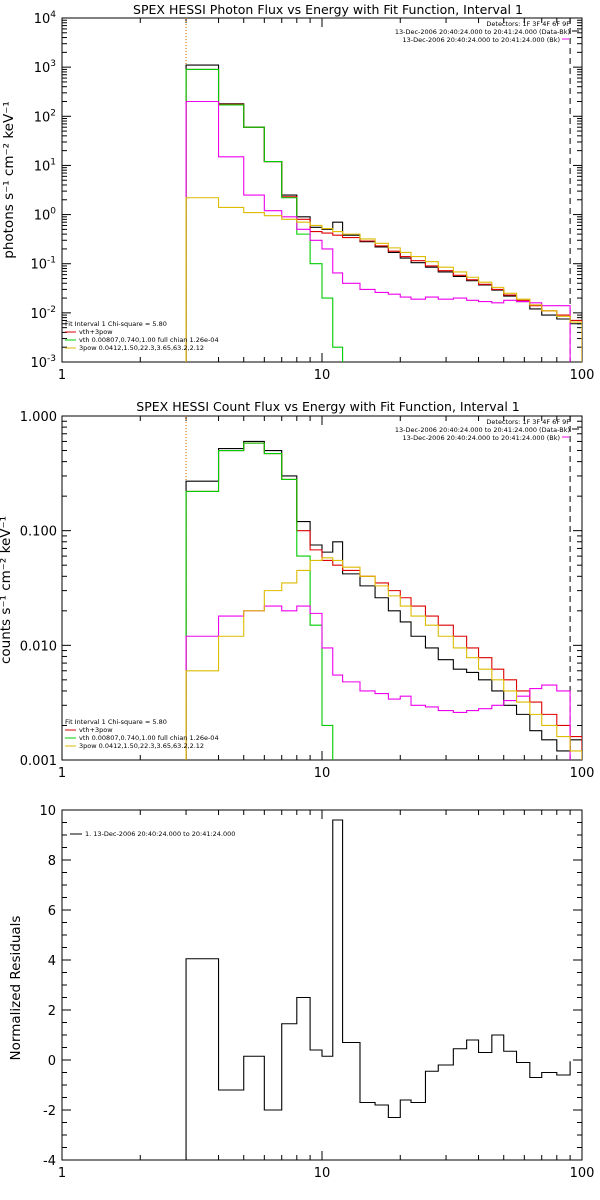  What do you see at coordinates (52, 1011) in the screenshot?
I see `y-tick-label: 2` at bounding box center [52, 1011].